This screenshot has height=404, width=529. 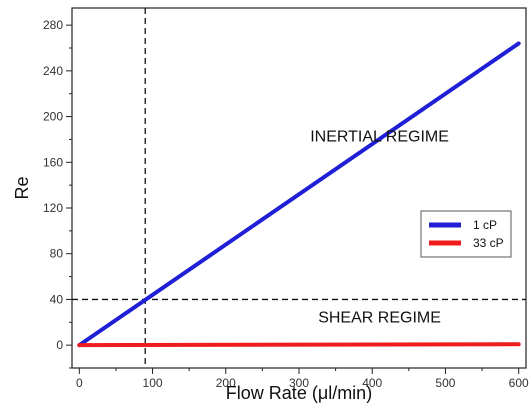 What do you see at coordinates (299, 393) in the screenshot?
I see `x-axis-title: Flow Rate (μl/min)` at bounding box center [299, 393].